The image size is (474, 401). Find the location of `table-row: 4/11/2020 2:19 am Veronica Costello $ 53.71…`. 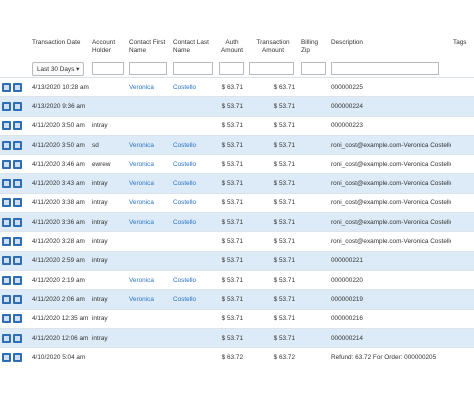

table-row: 4/11/2020 2:19 am Veronica Costello $ 53.71… is located at coordinates (237, 279).